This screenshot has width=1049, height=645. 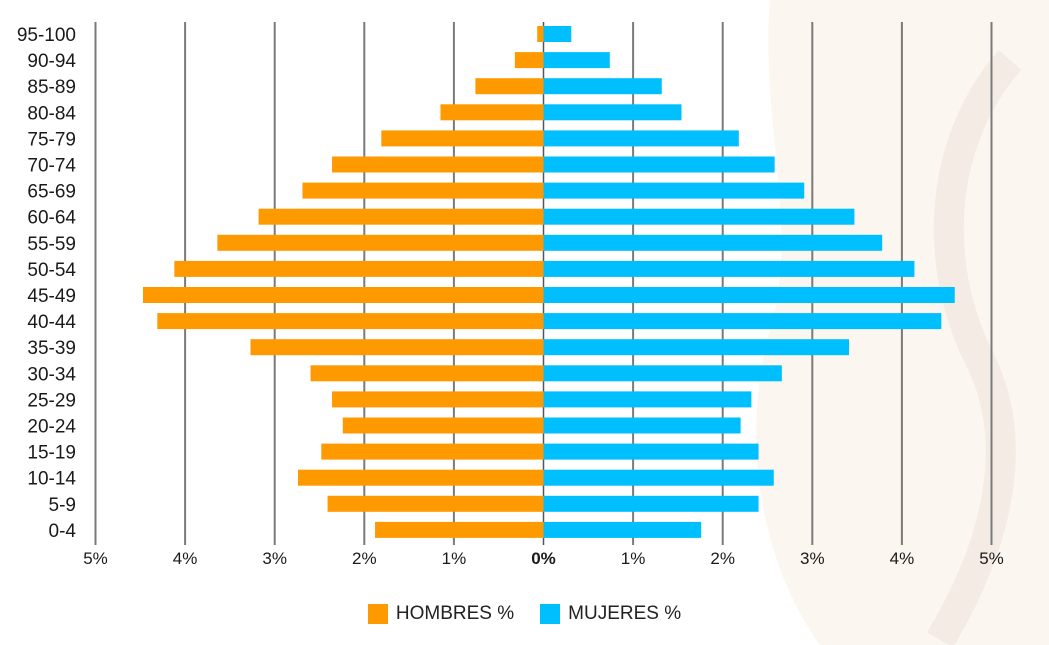 What do you see at coordinates (62, 505) in the screenshot?
I see `age-label: 5-9` at bounding box center [62, 505].